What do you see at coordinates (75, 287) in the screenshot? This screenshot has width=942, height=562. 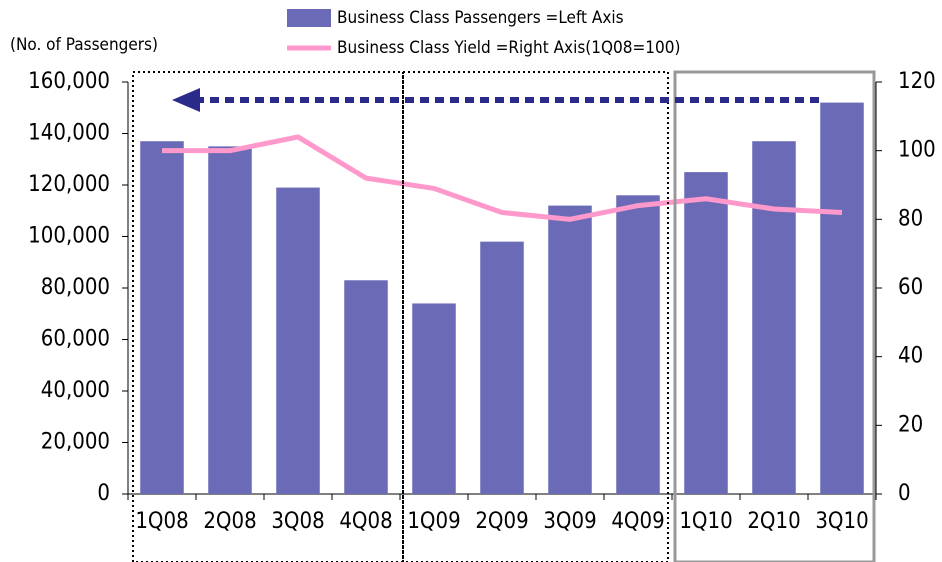 I see `y-tick-label: 80,000` at bounding box center [75, 287].